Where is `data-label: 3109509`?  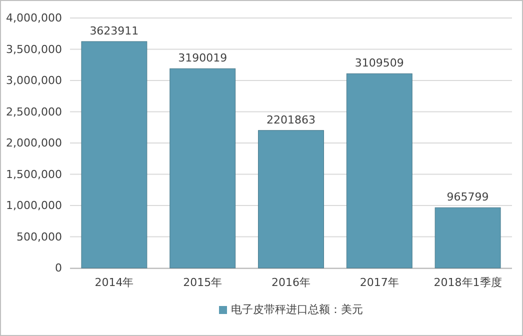
data-label: 3109509 is located at coordinates (379, 63).